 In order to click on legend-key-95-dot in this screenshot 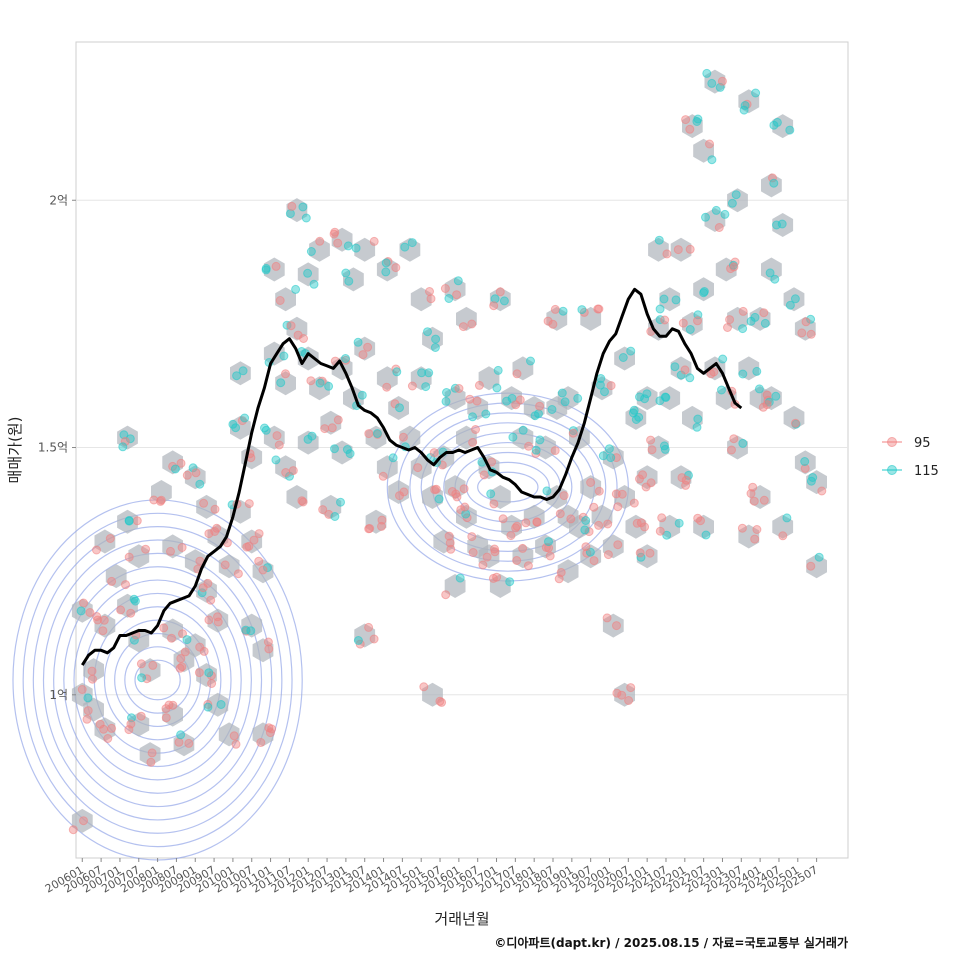, I will do `click(892, 442)`.